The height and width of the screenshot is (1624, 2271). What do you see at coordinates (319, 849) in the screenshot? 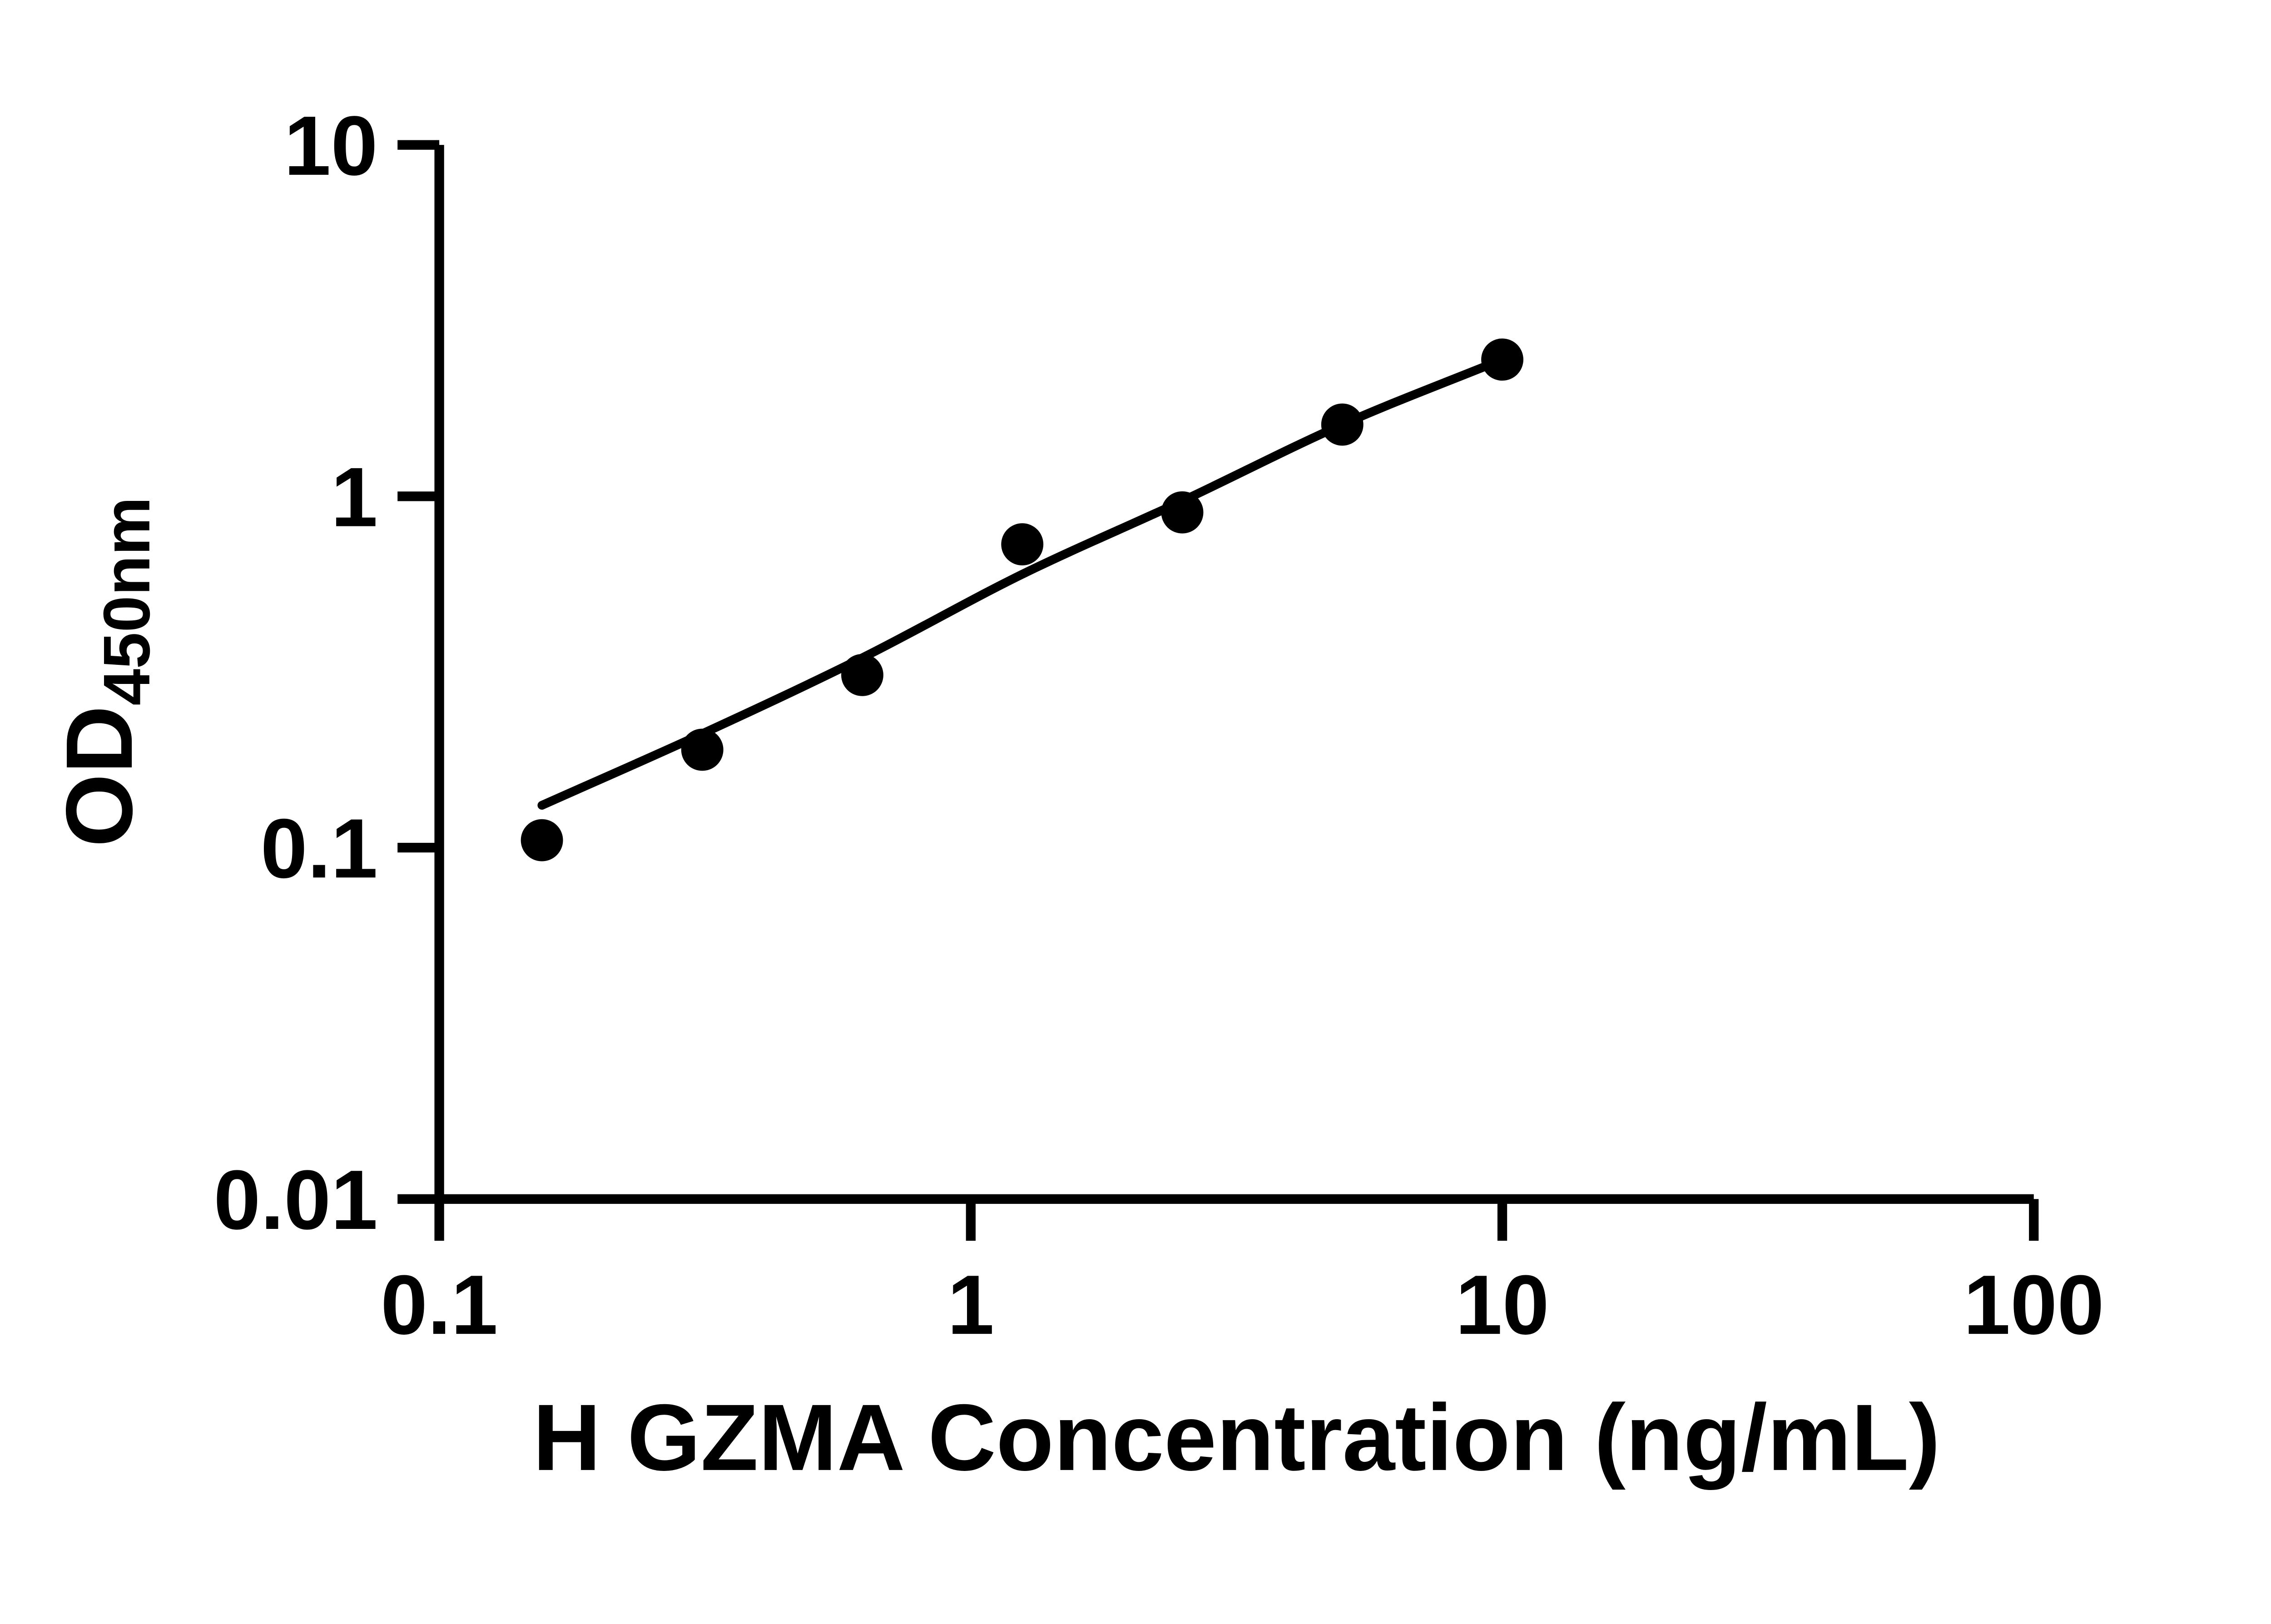
I see `y-tick-label: 0.1` at bounding box center [319, 849].